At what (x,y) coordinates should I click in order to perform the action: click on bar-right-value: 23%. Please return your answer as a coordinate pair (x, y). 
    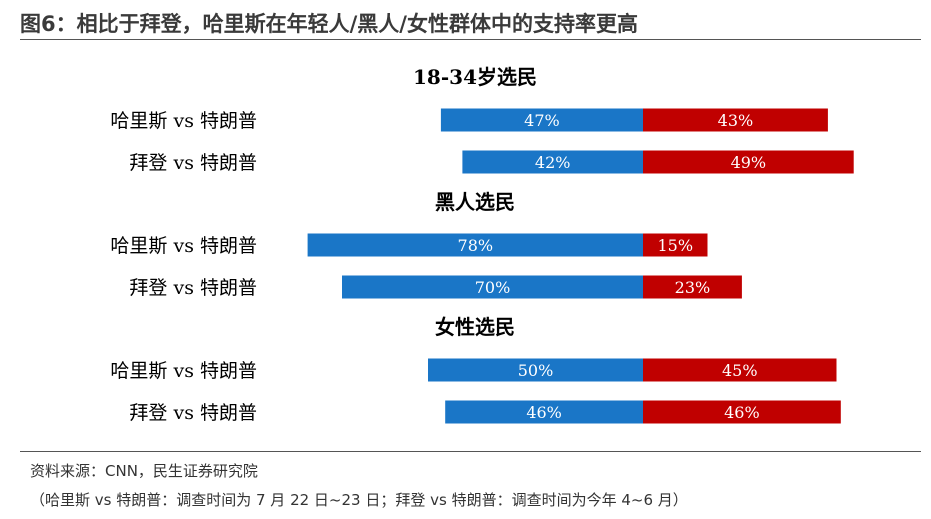
    Looking at the image, I should click on (693, 287).